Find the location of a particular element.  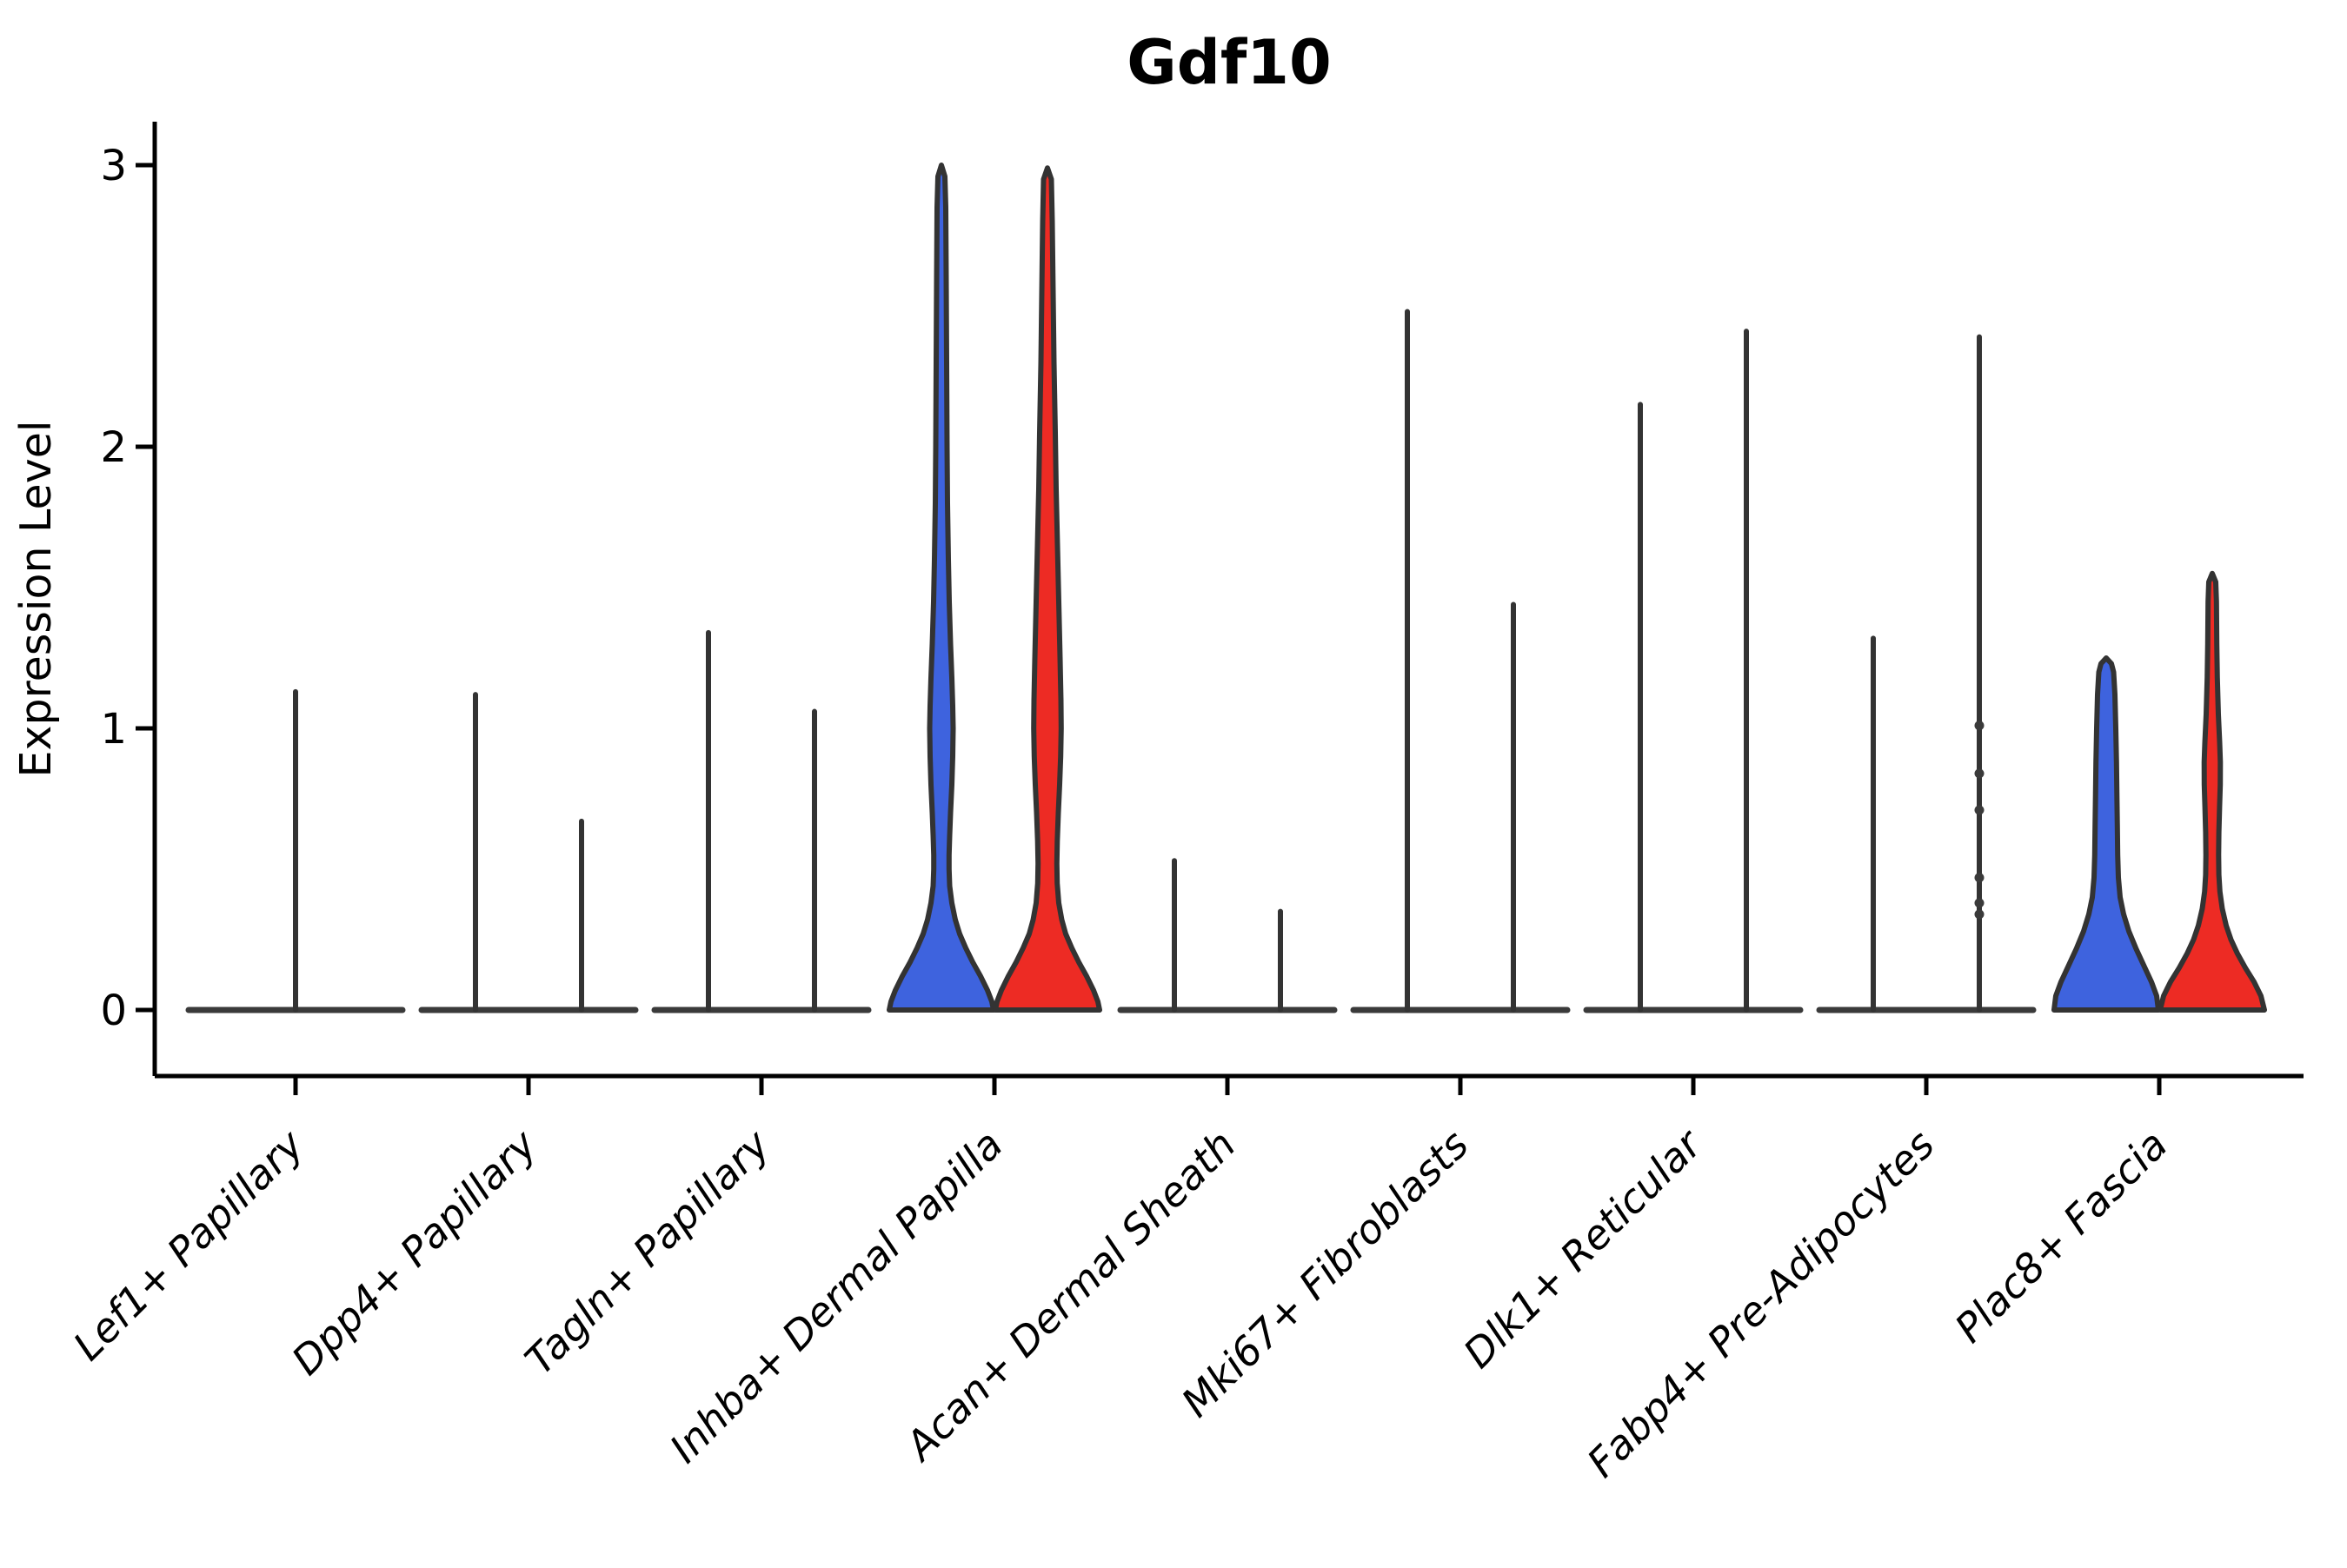

y-tick-label: 1 is located at coordinates (114, 729).